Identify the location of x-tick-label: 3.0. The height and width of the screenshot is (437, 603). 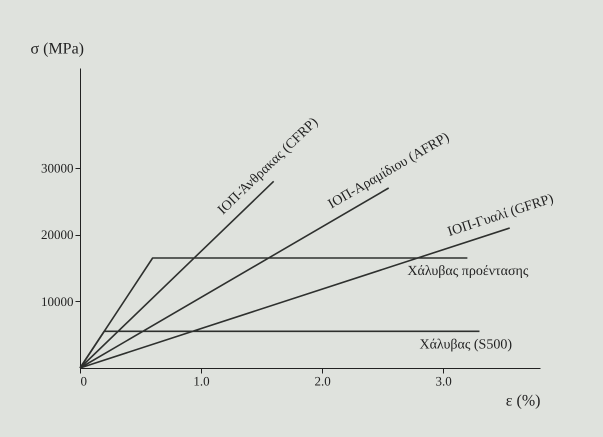
(444, 381).